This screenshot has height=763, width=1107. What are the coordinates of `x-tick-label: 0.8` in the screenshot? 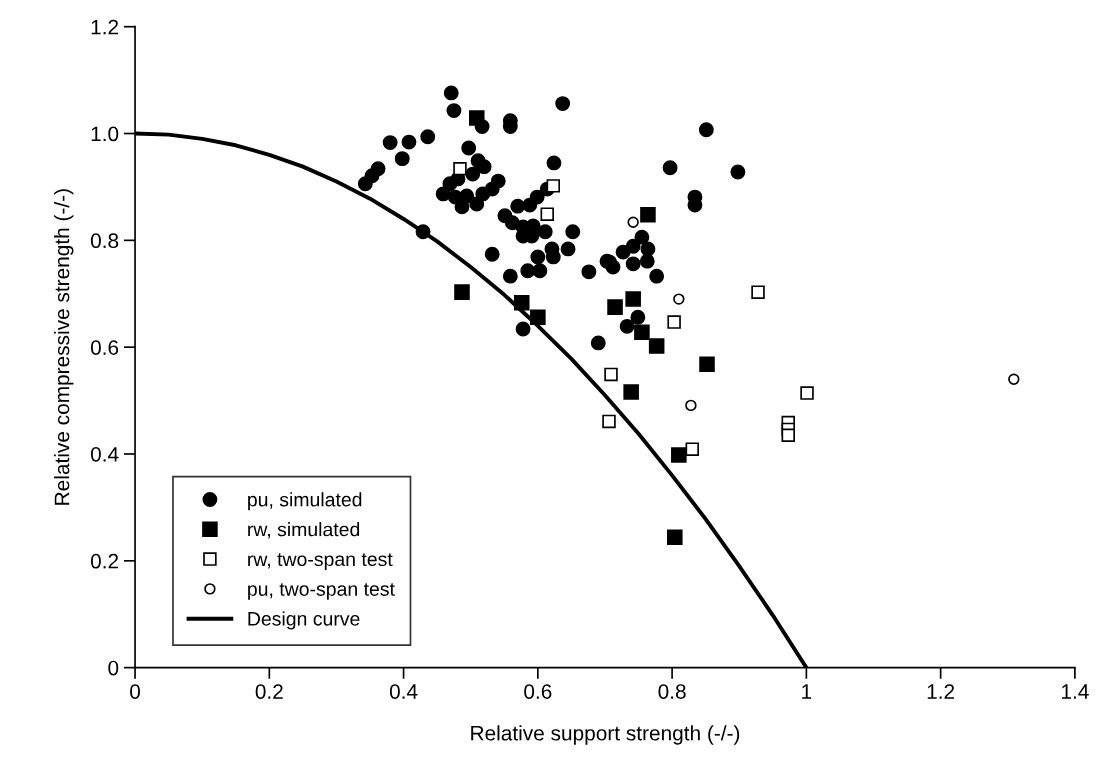 It's located at (672, 691).